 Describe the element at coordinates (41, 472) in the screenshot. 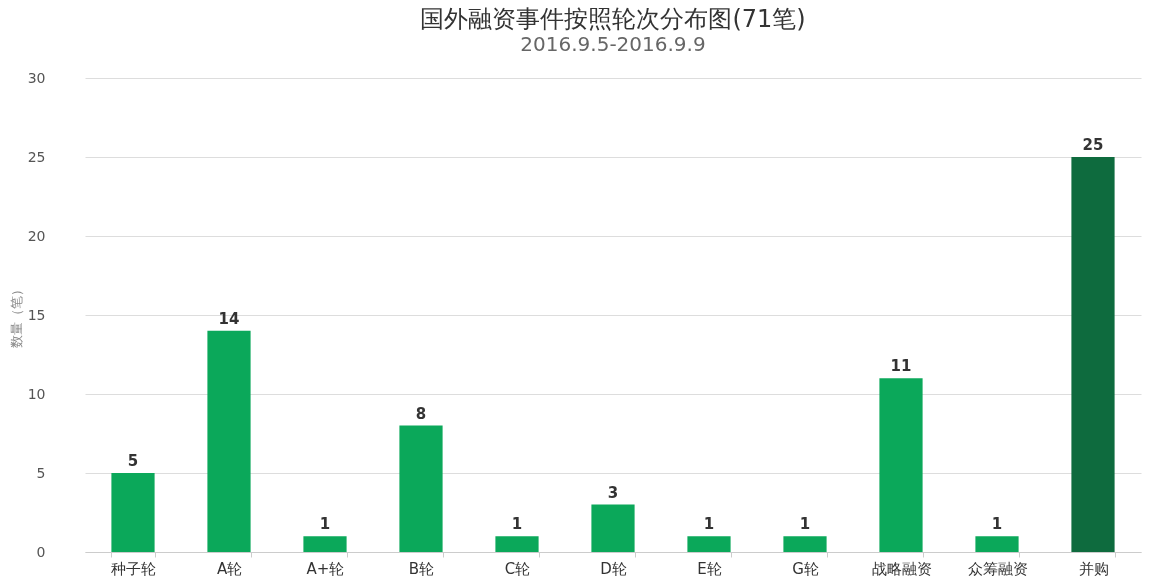

I see `y-tick-label: 5` at that location.